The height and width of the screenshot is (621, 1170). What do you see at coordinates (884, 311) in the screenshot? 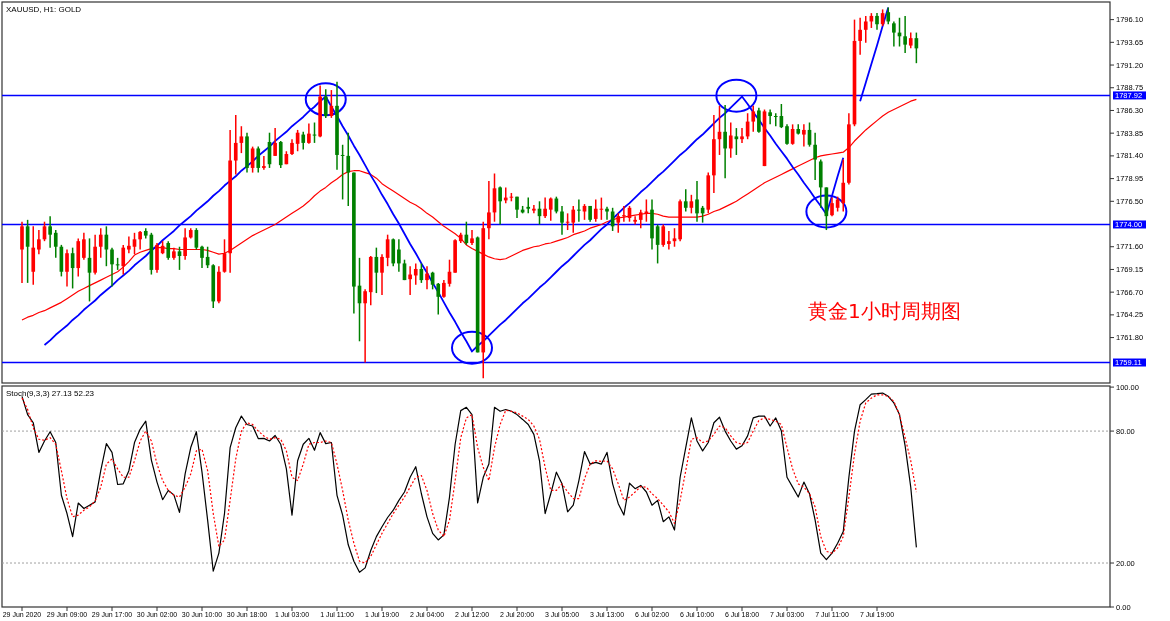
I see `annotation: 黄金1小时周期图` at bounding box center [884, 311].